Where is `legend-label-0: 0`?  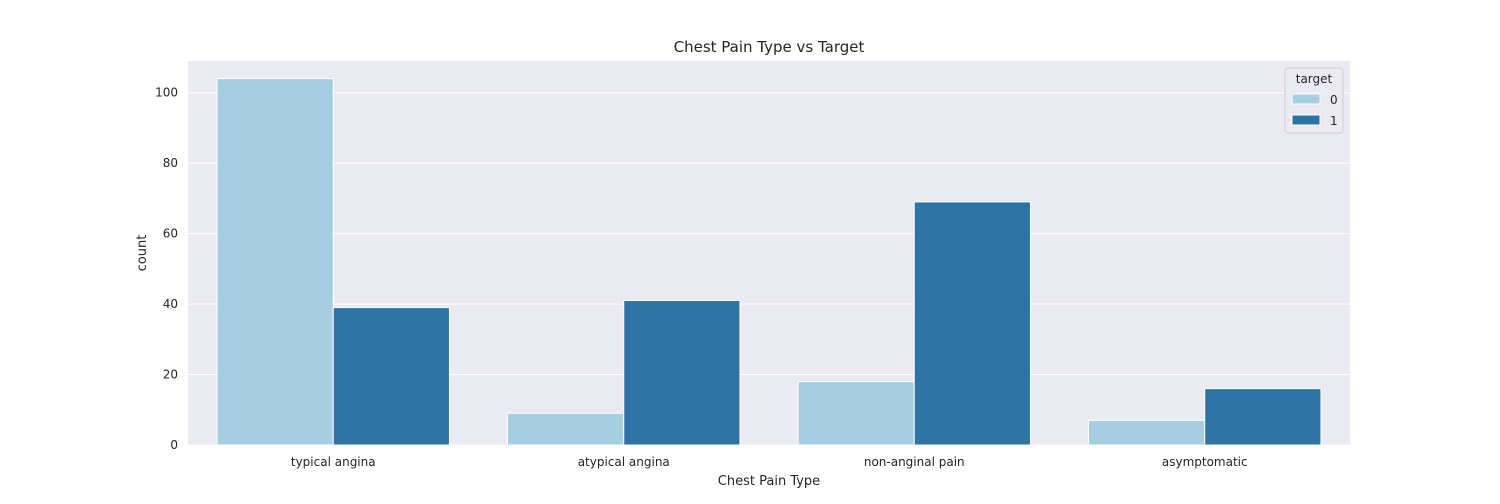
legend-label-0: 0 is located at coordinates (1334, 100).